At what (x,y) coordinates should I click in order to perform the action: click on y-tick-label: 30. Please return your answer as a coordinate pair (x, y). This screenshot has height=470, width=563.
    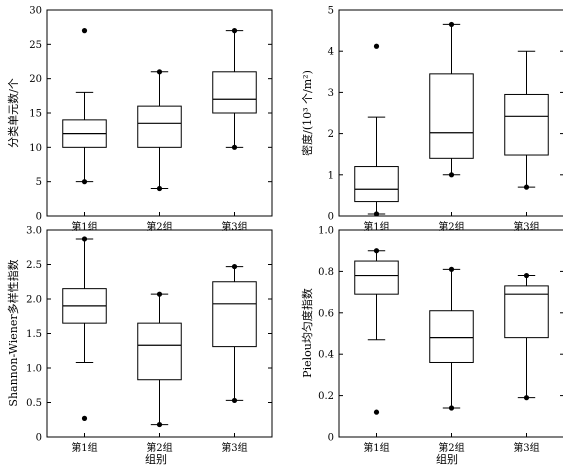
    Looking at the image, I should click on (35, 11).